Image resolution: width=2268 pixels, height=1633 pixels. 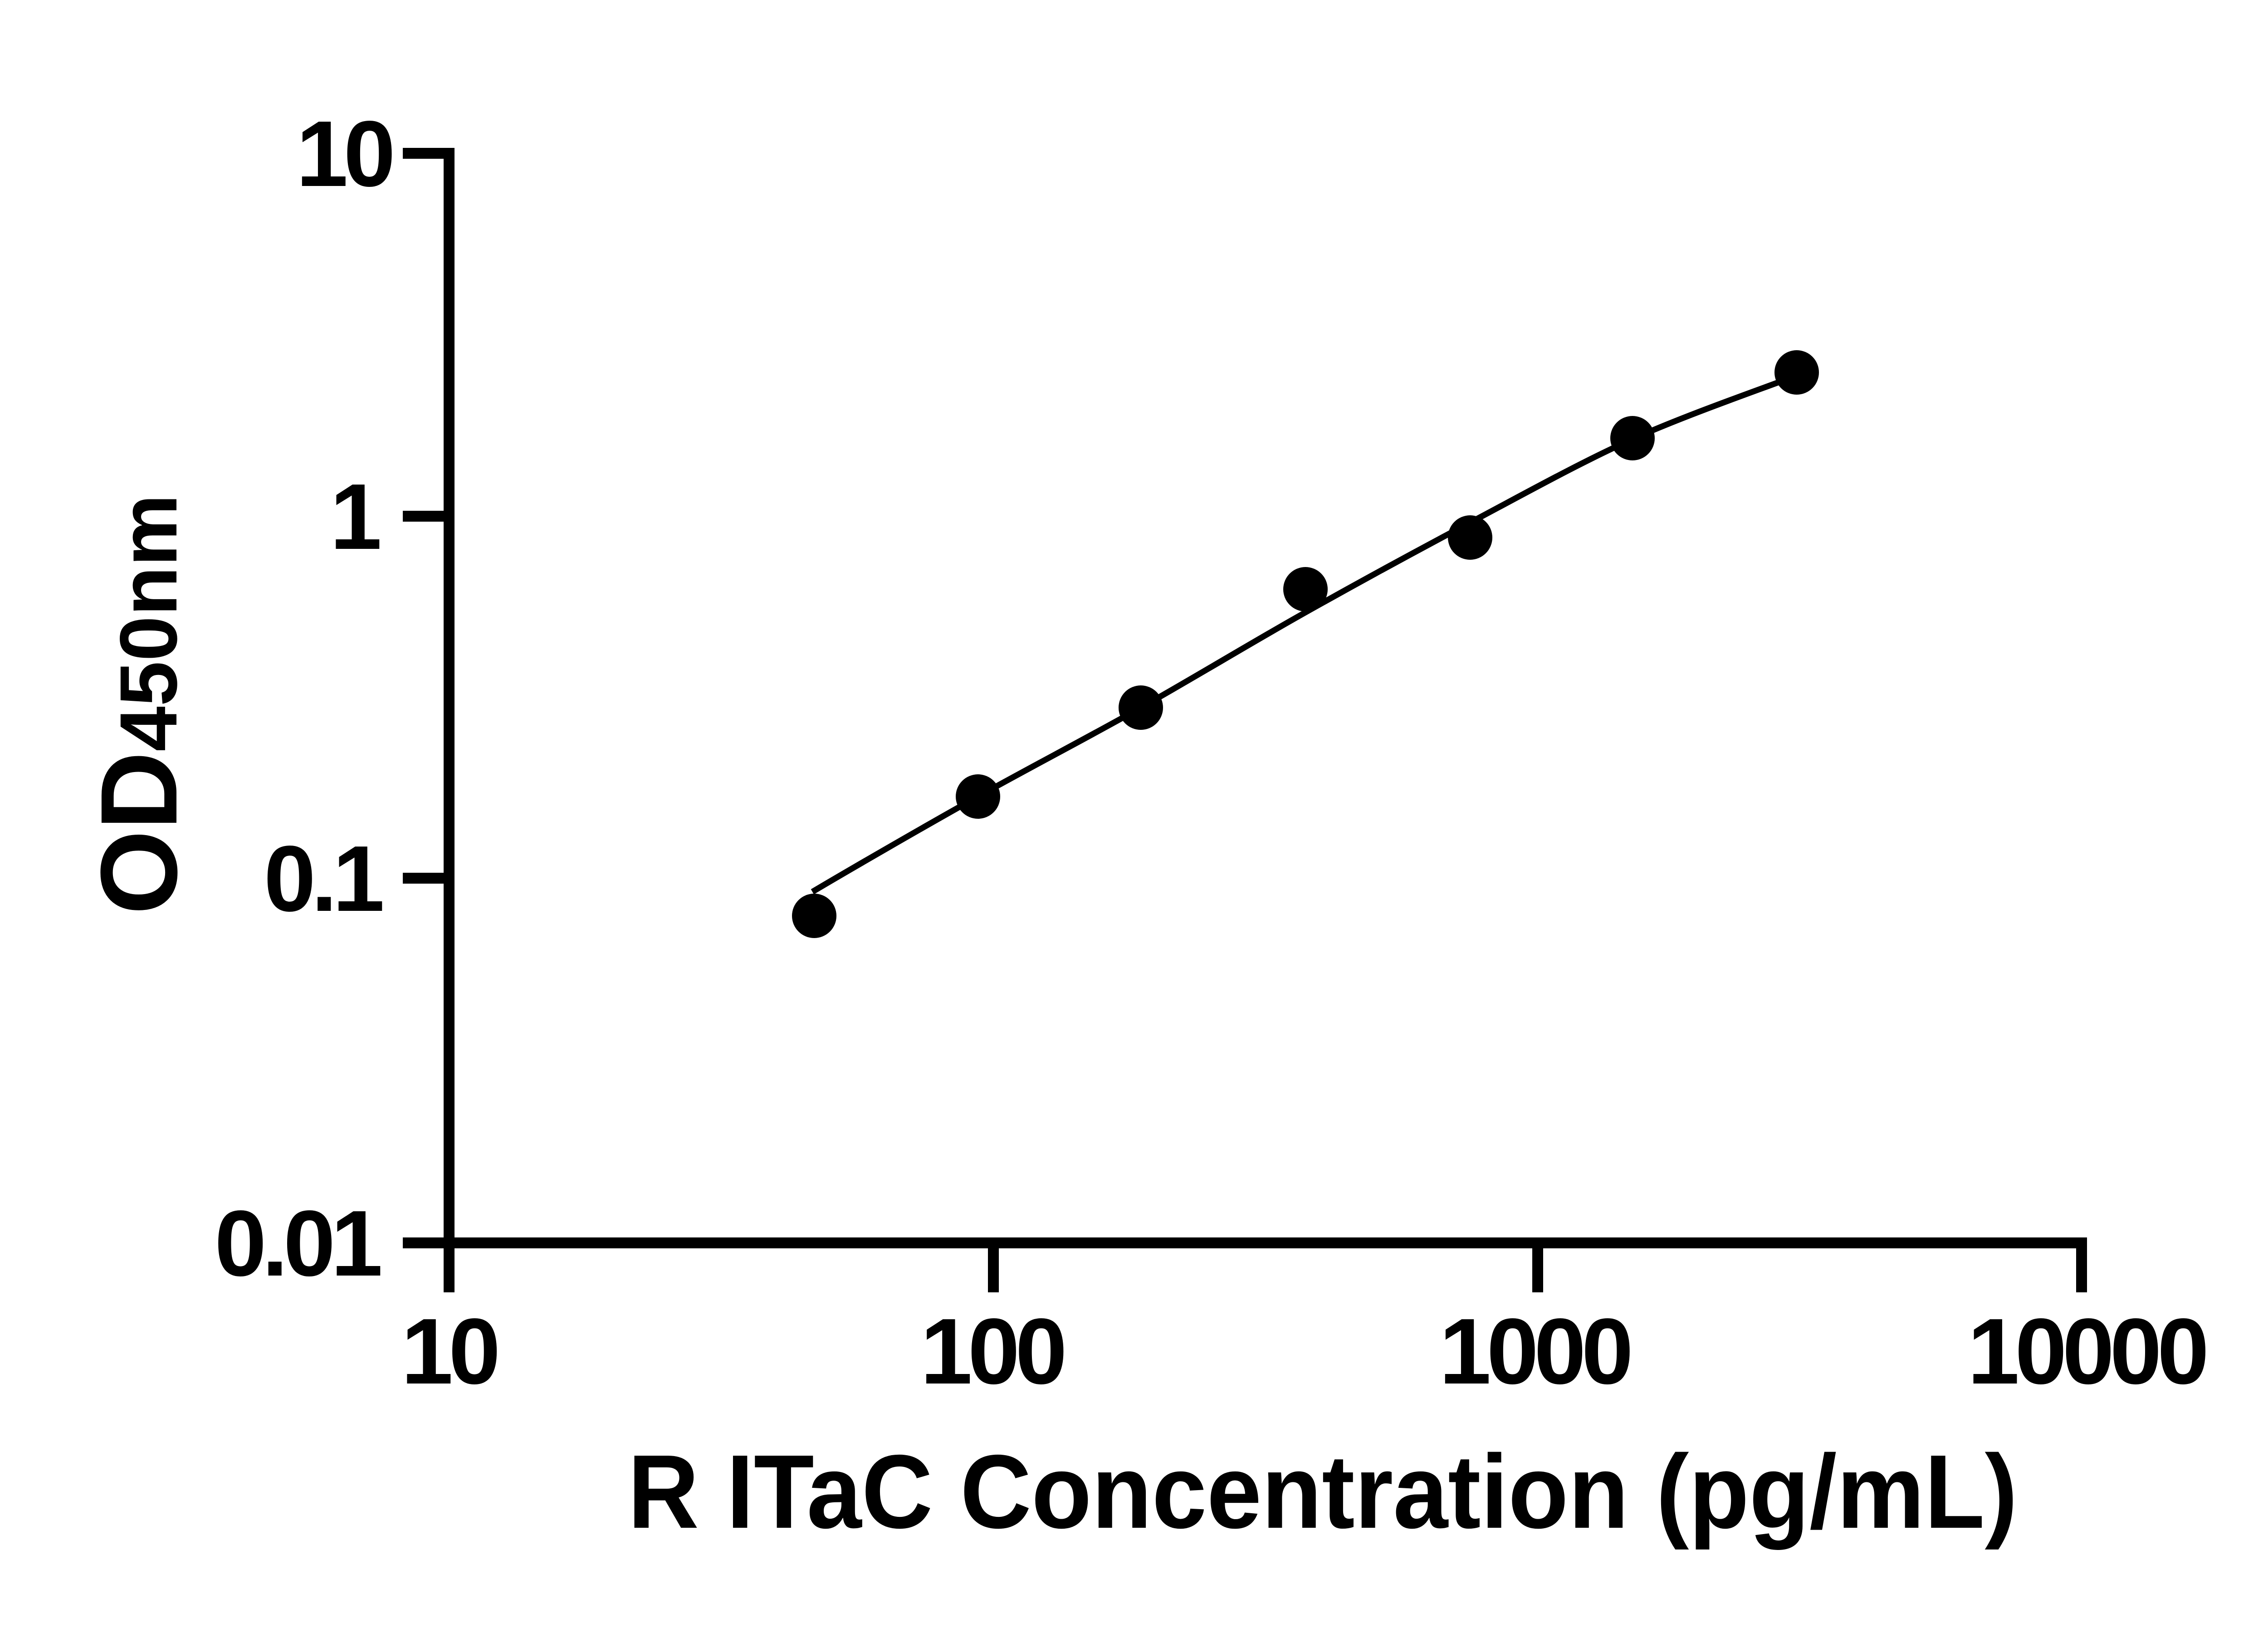 I want to click on svg-text: R ITaC Concentration (pg/mL), so click(x=1323, y=1491).